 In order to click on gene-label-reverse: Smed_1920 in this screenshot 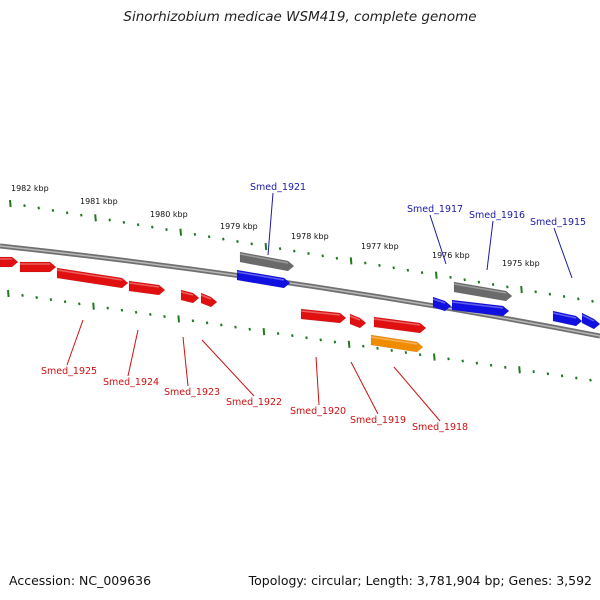, I will do `click(318, 411)`.